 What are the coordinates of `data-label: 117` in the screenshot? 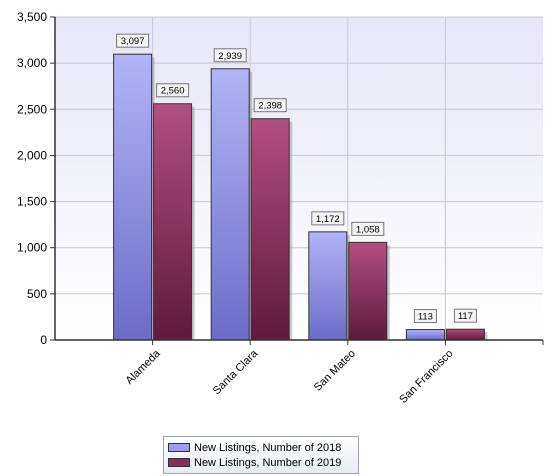 It's located at (465, 316).